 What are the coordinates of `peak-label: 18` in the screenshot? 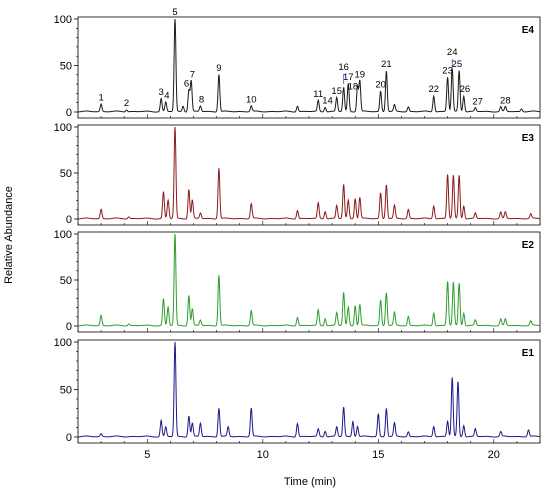 It's located at (353, 86).